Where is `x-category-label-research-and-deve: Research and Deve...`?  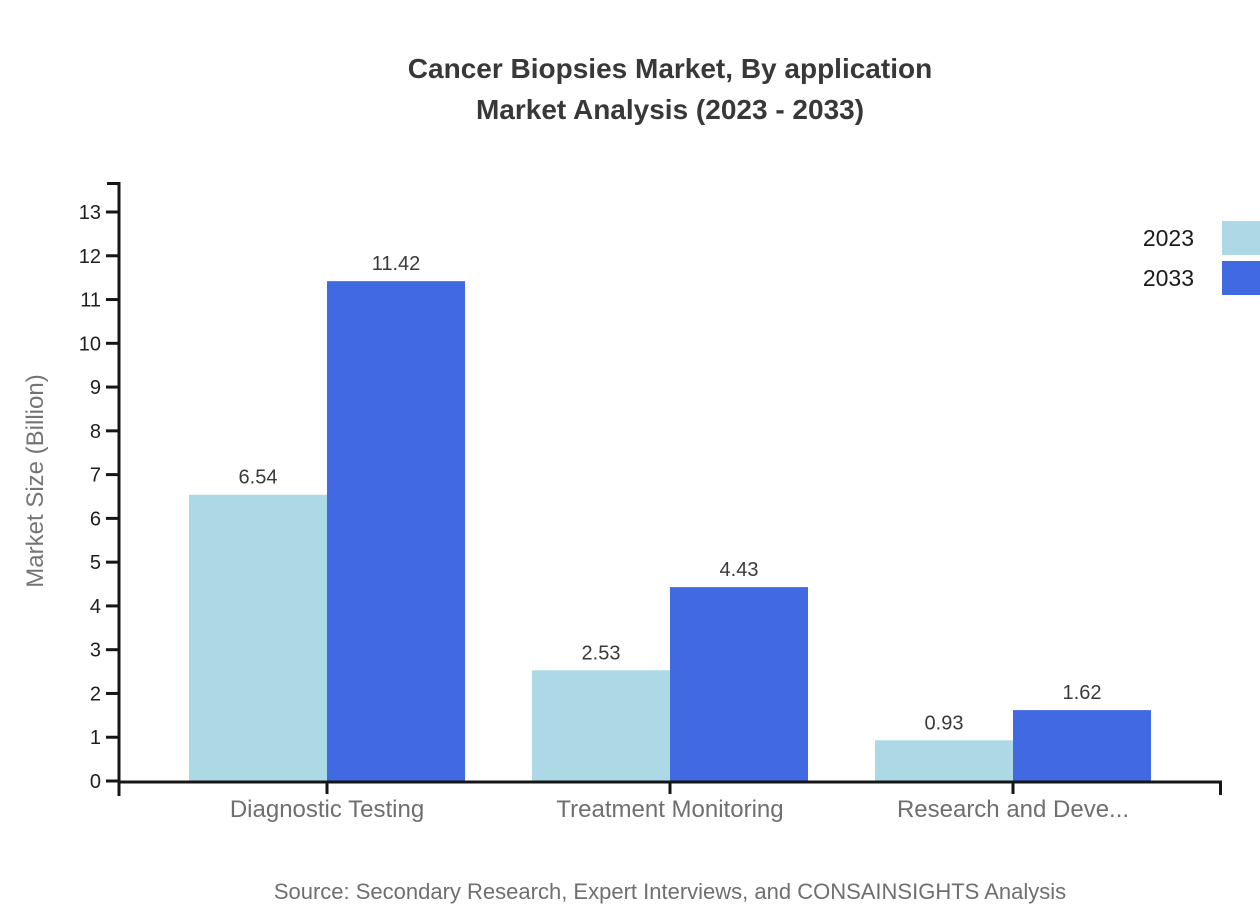
x-category-label-research-and-deve: Research and Deve... is located at coordinates (1013, 809).